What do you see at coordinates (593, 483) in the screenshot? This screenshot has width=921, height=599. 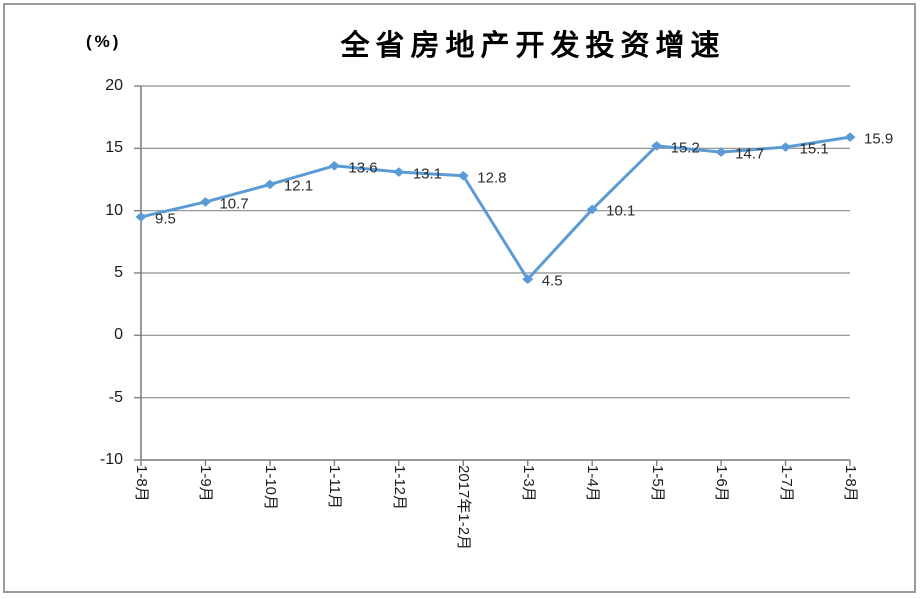 I see `x-axis-tick-label: 1-4月` at bounding box center [593, 483].